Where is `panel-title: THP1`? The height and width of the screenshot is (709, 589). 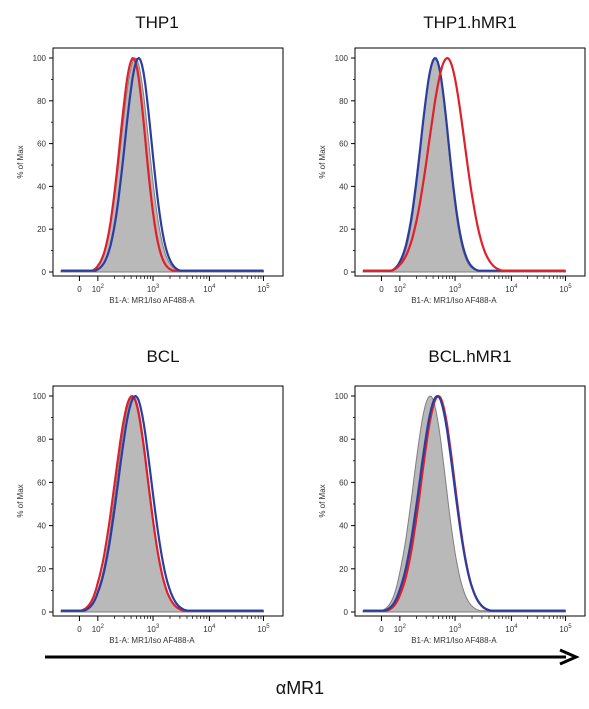 panel-title: THP1 is located at coordinates (156, 22).